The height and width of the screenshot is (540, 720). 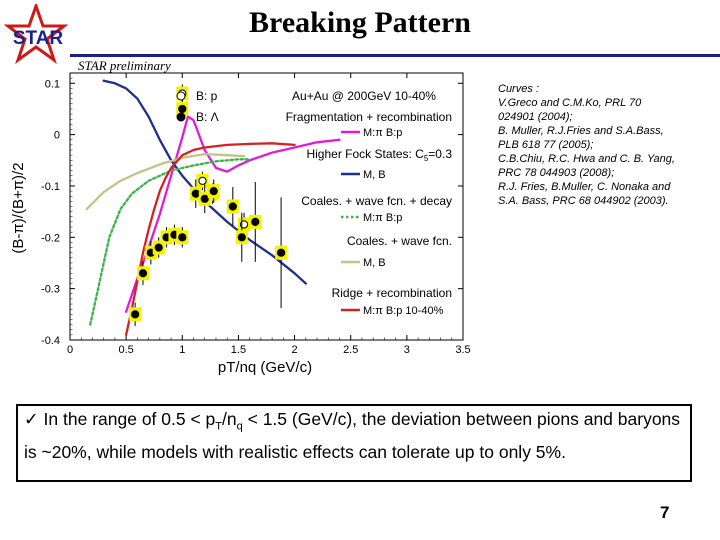 I want to click on reference-line: 024901 (2004);, so click(x=535, y=117).